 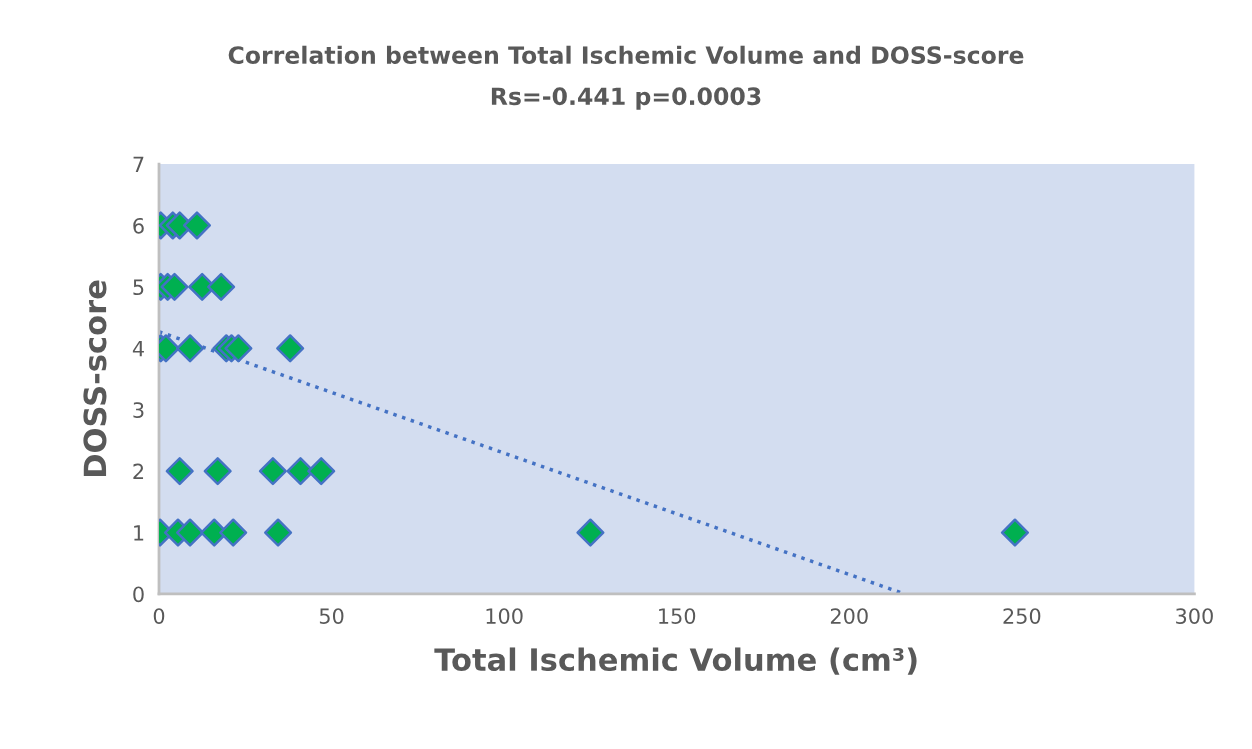 What do you see at coordinates (159, 616) in the screenshot?
I see `x-tick-label: 0` at bounding box center [159, 616].